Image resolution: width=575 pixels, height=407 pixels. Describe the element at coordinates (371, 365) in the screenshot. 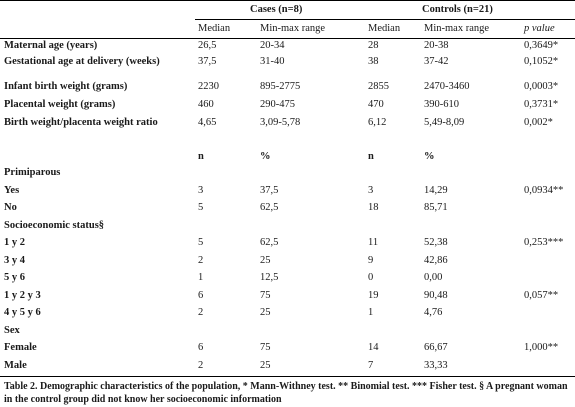

I see `controls-n-cell: 7` at that location.